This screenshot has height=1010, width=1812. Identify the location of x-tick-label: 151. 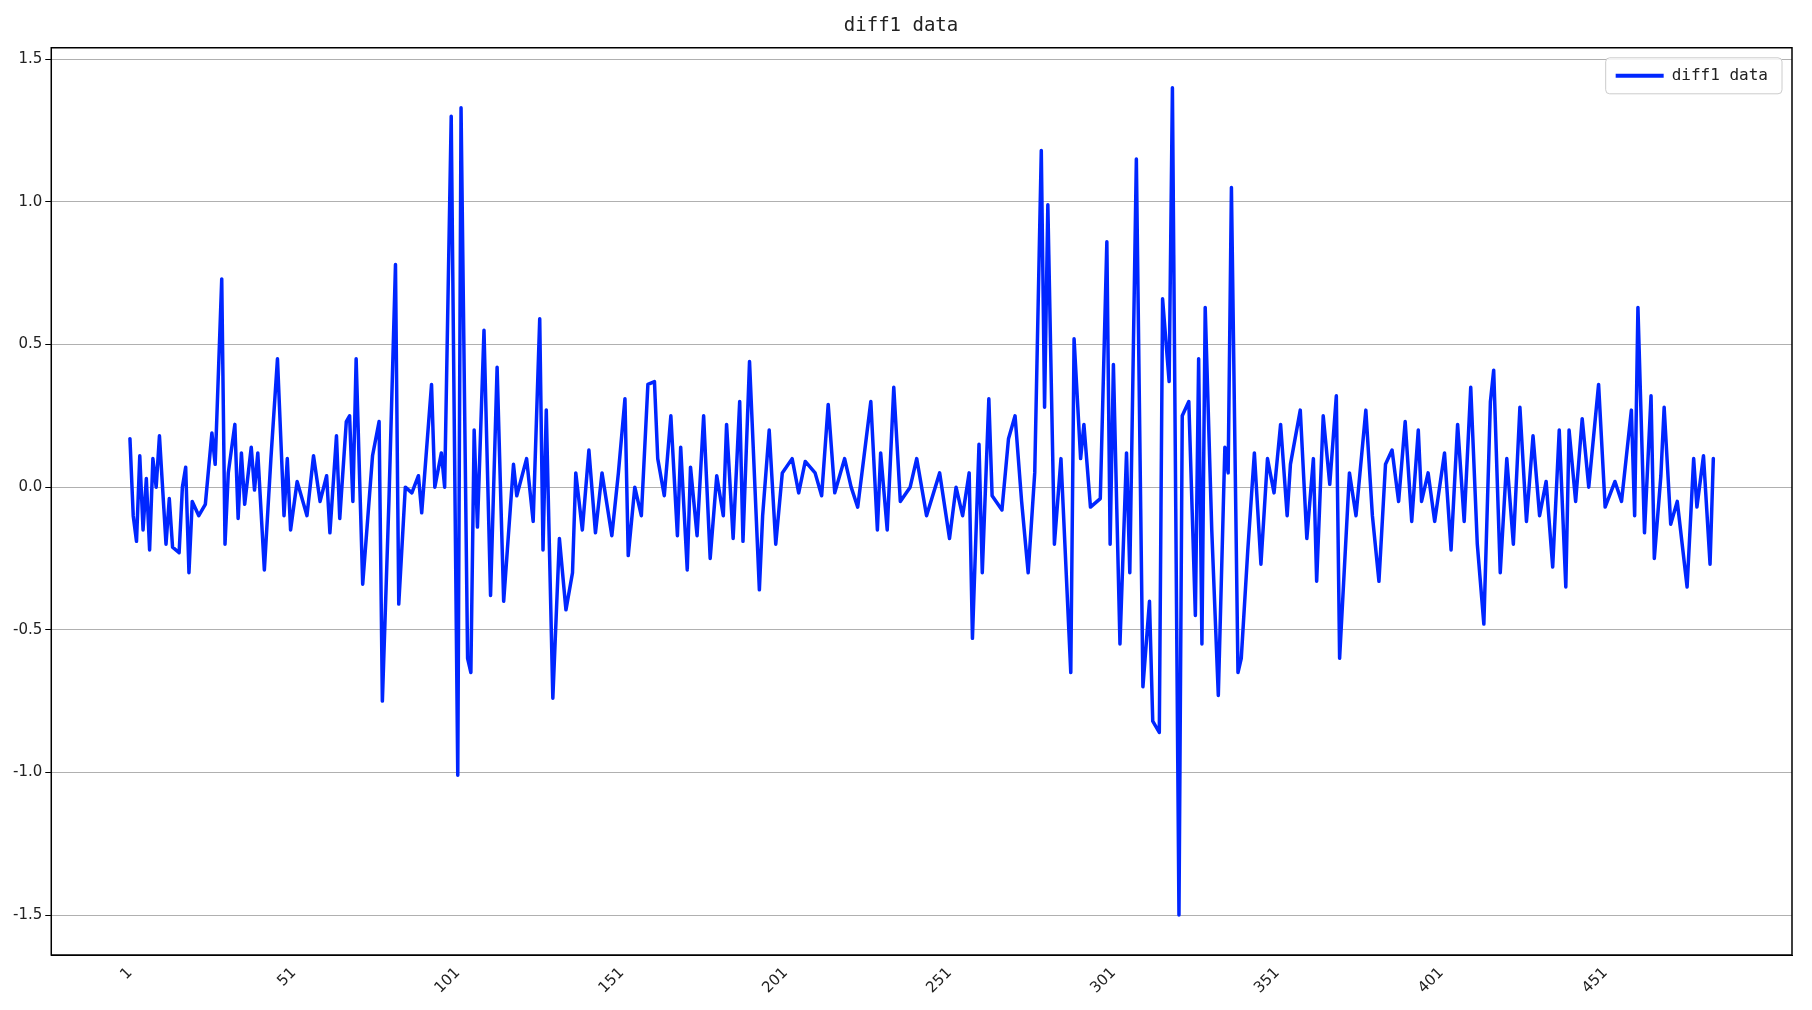
(611, 980).